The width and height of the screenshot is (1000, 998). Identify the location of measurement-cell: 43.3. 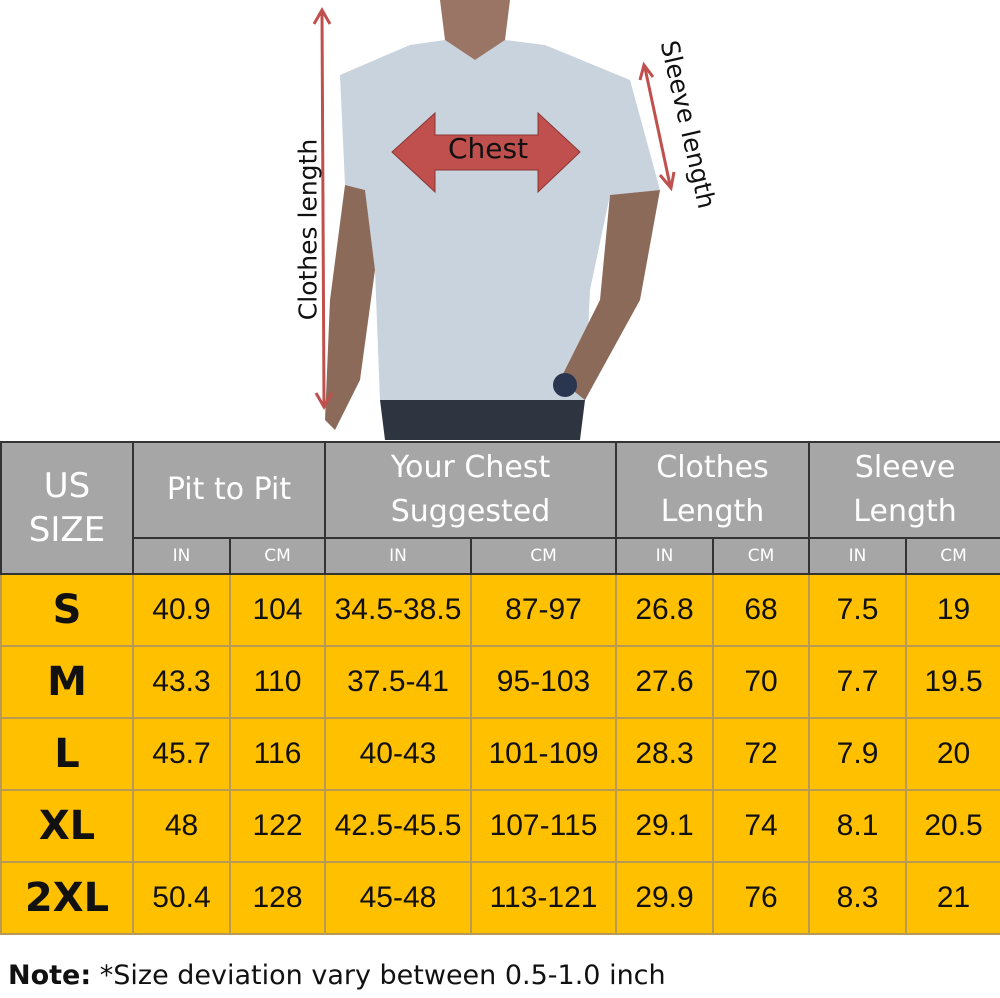
(181, 682).